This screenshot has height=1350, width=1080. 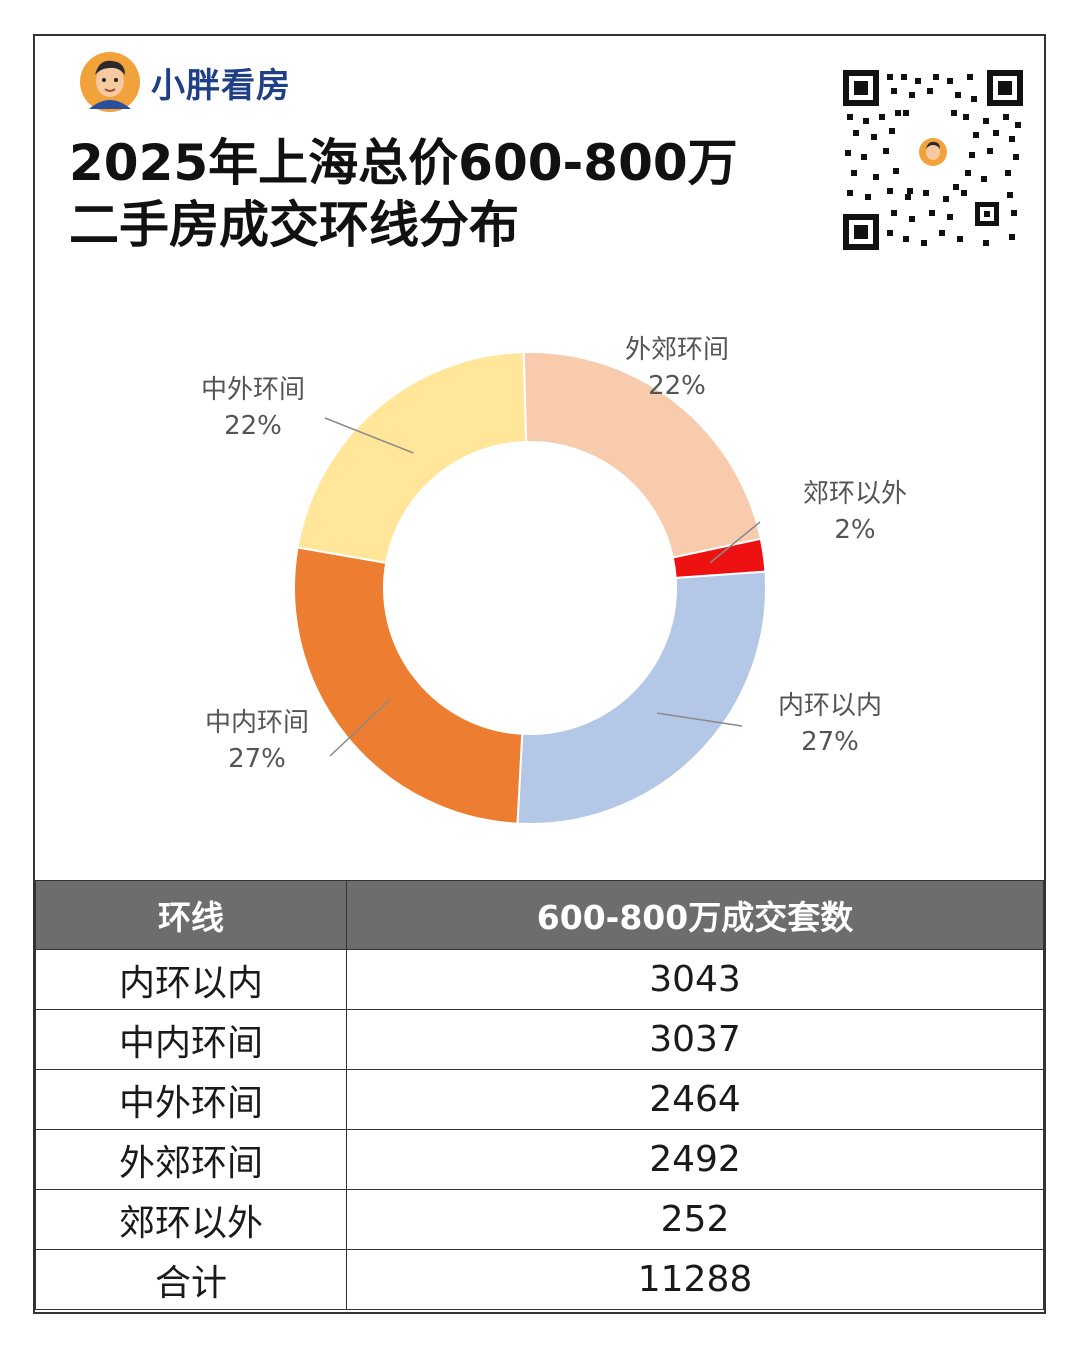 I want to click on cell-count: 3037, so click(x=695, y=1039).